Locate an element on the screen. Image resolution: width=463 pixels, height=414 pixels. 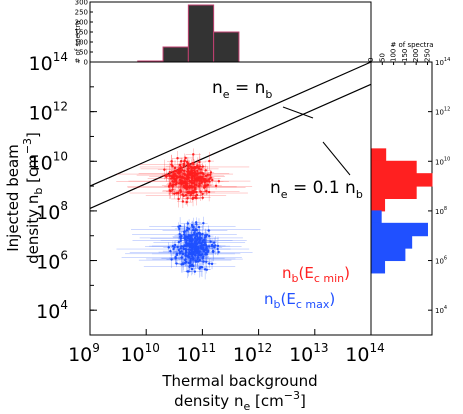
x-tick-label: 1013 is located at coordinates (308, 353).